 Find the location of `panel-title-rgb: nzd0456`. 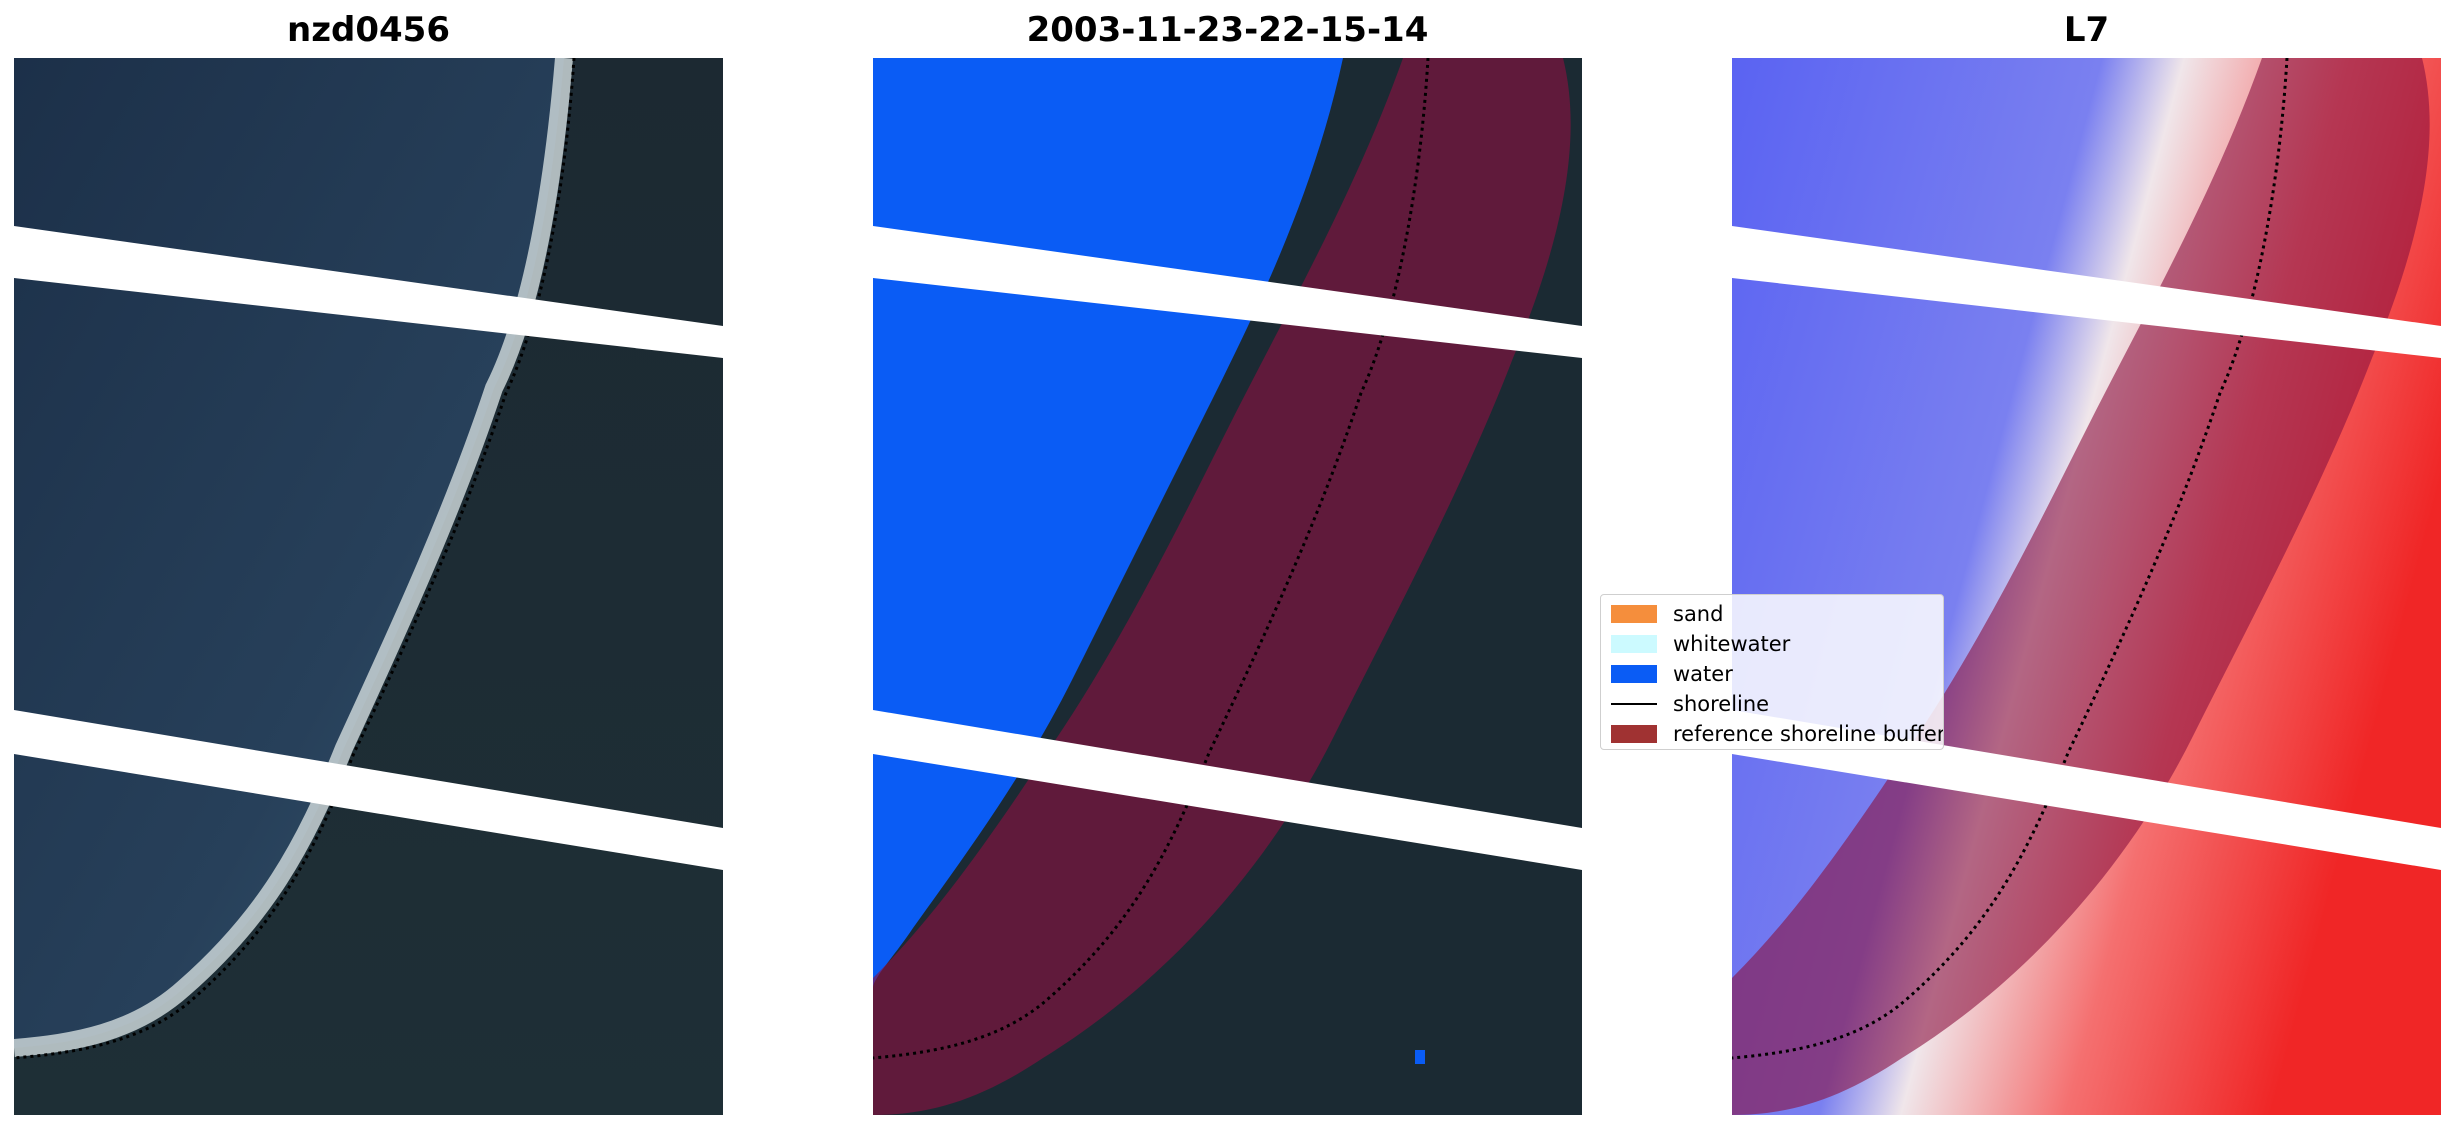

panel-title-rgb: nzd0456 is located at coordinates (368, 30).